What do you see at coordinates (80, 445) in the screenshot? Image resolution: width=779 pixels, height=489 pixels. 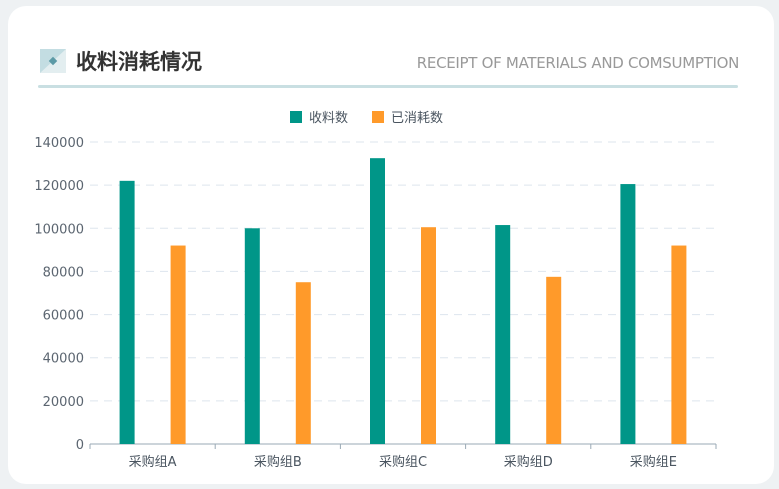 I see `y-tick-label: 0` at bounding box center [80, 445].